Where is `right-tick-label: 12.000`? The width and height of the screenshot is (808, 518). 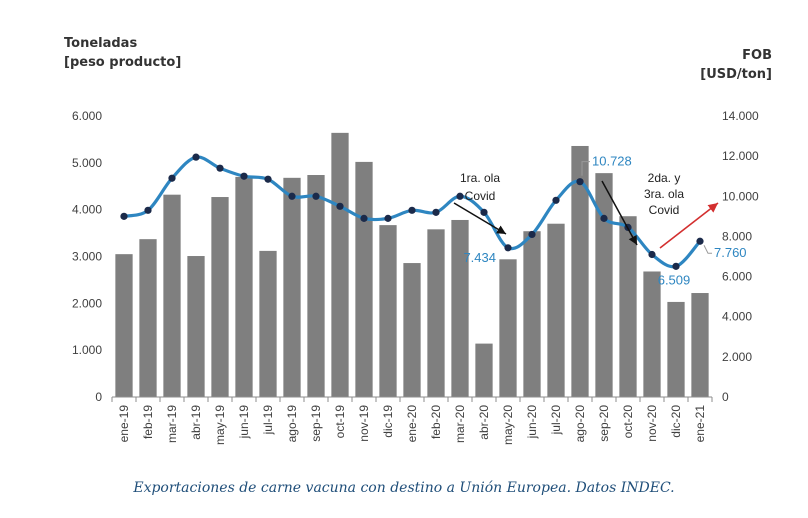 right-tick-label: 12.000 is located at coordinates (740, 156).